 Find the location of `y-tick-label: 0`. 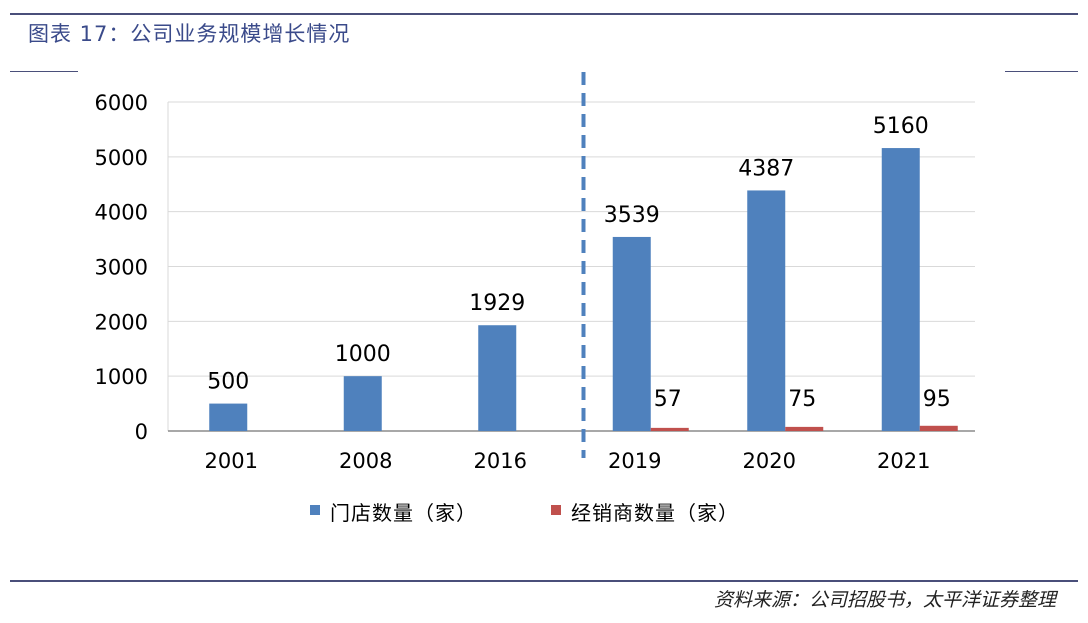

y-tick-label: 0 is located at coordinates (141, 432).